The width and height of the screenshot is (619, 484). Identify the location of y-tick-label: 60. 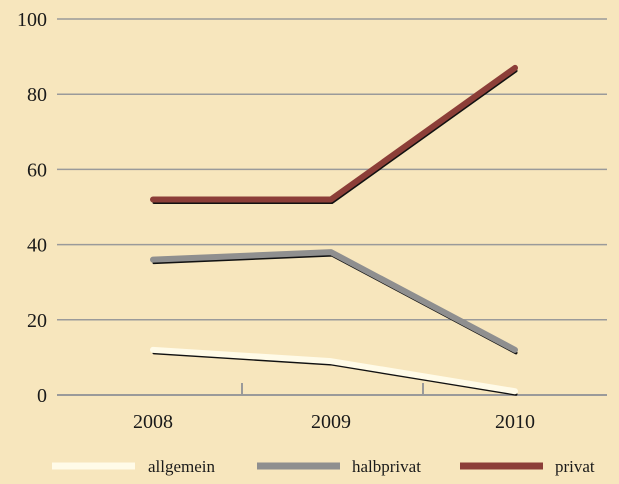
(37, 170).